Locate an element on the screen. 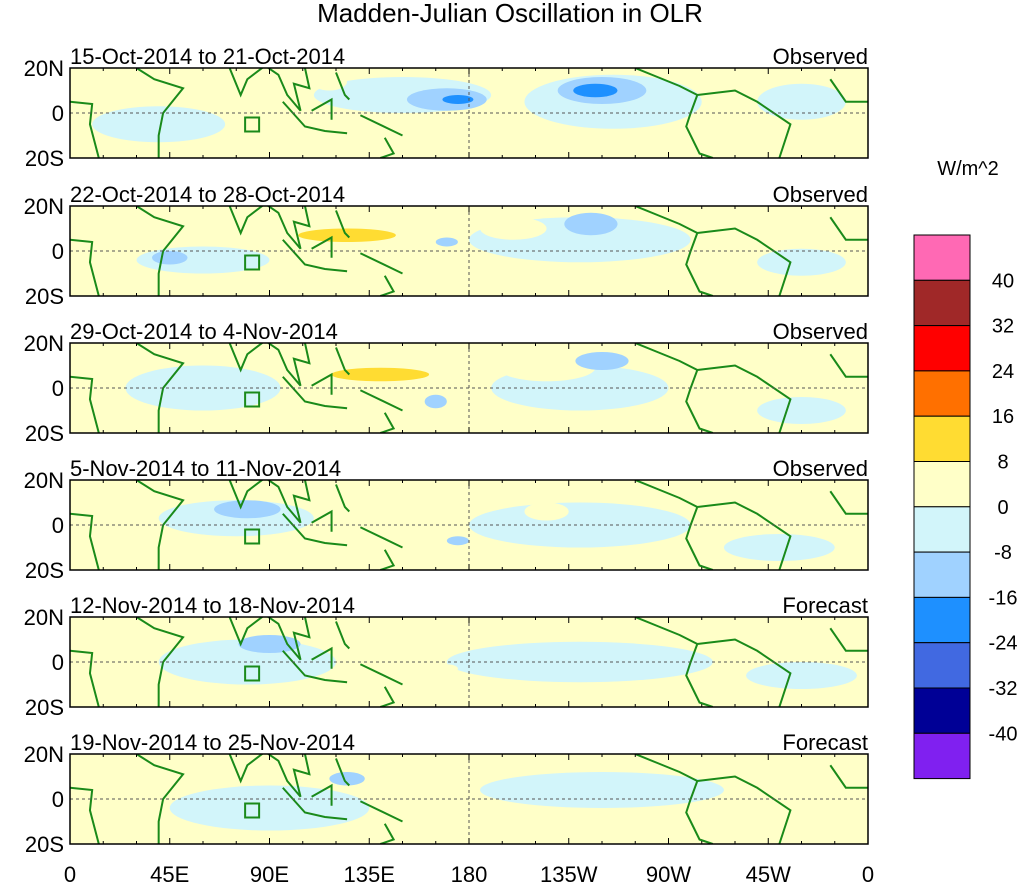 This screenshot has height=887, width=1021. map-panel: 5-Nov-2014 to 11-Nov-2014 Observed 20N 0 20S is located at coordinates (446, 519).